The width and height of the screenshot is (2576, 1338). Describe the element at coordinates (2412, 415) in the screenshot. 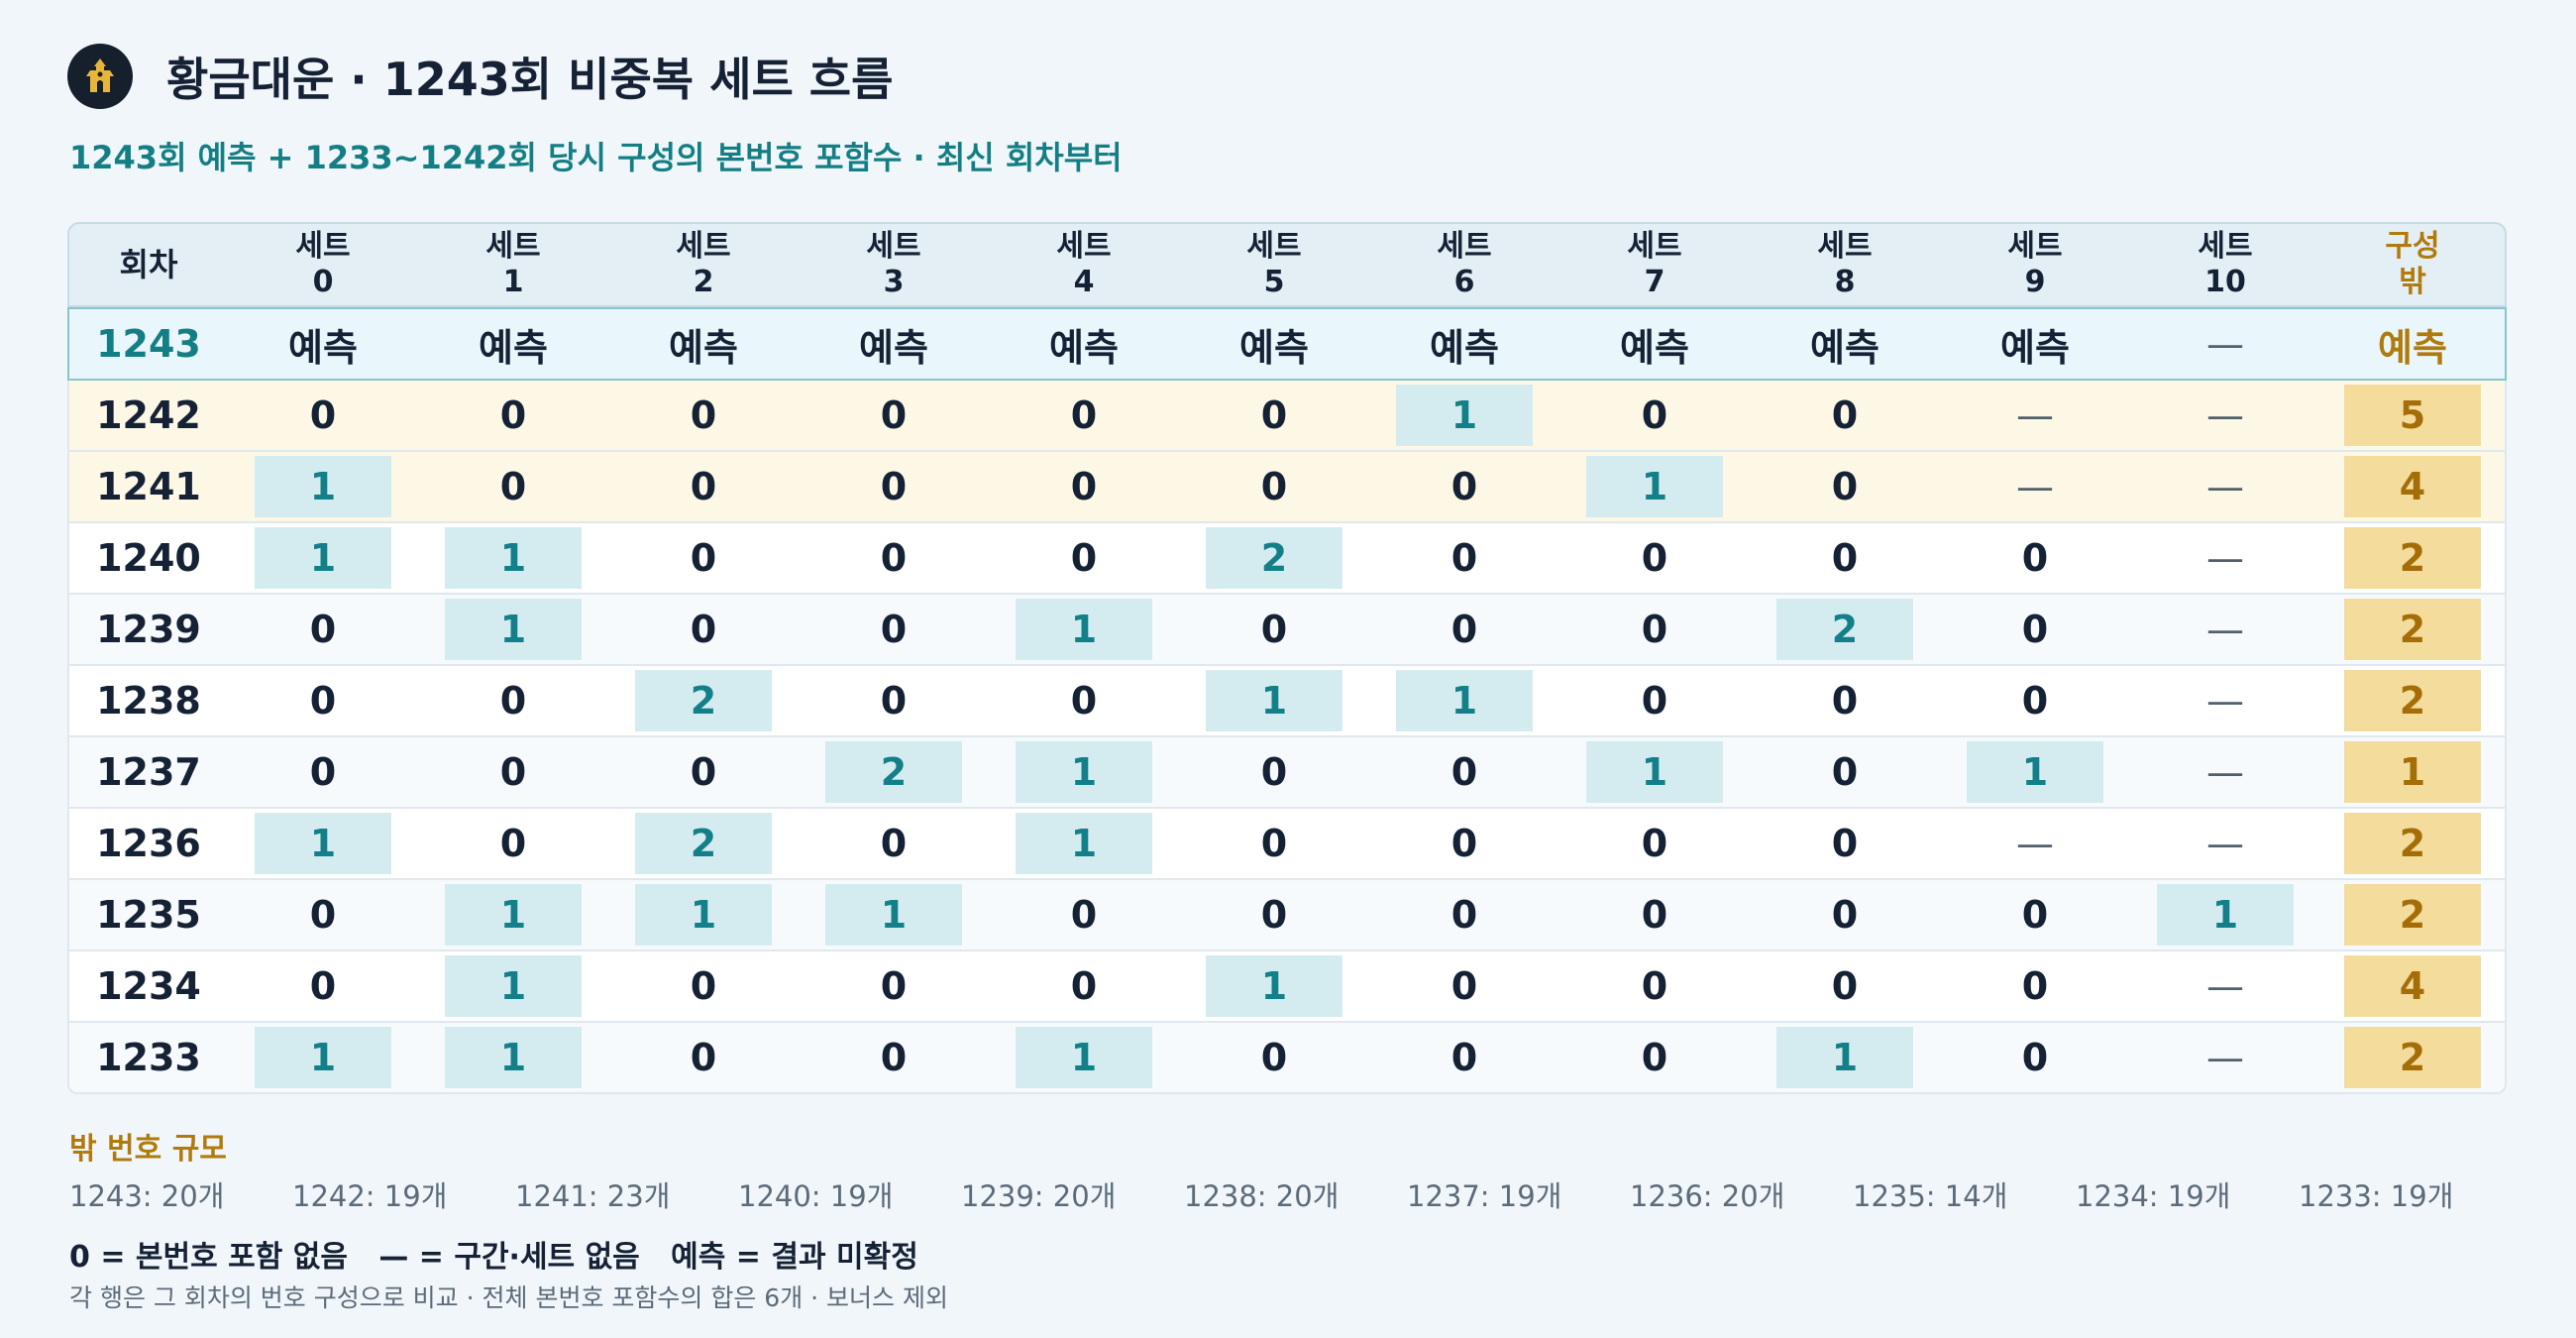

I see `outside-value: 5` at that location.